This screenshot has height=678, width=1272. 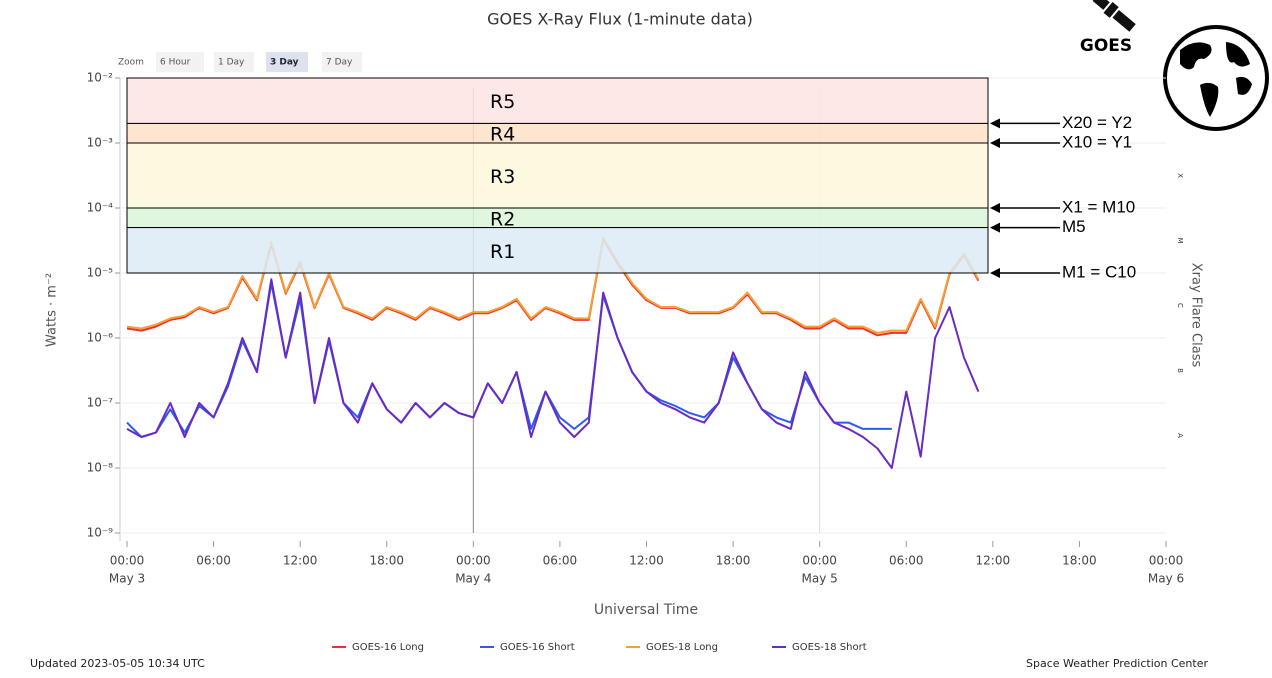 What do you see at coordinates (682, 647) in the screenshot?
I see `legend-label: GOES-18 Long` at bounding box center [682, 647].